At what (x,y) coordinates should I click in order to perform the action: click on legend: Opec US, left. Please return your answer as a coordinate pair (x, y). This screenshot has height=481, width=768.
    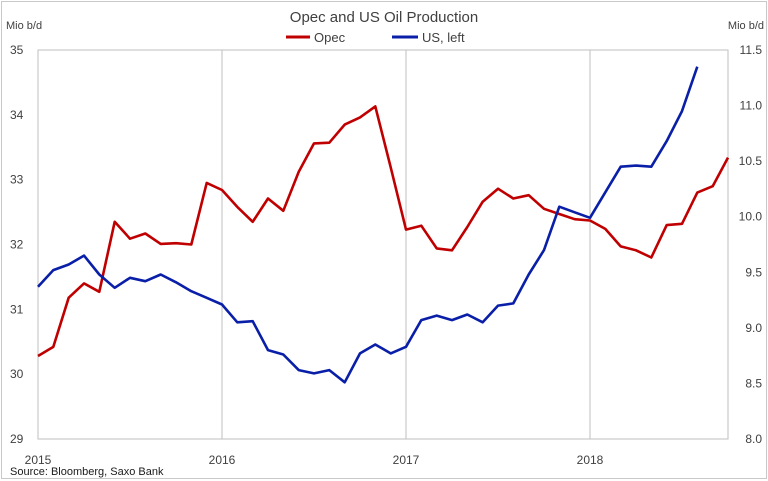
    Looking at the image, I should click on (375, 37).